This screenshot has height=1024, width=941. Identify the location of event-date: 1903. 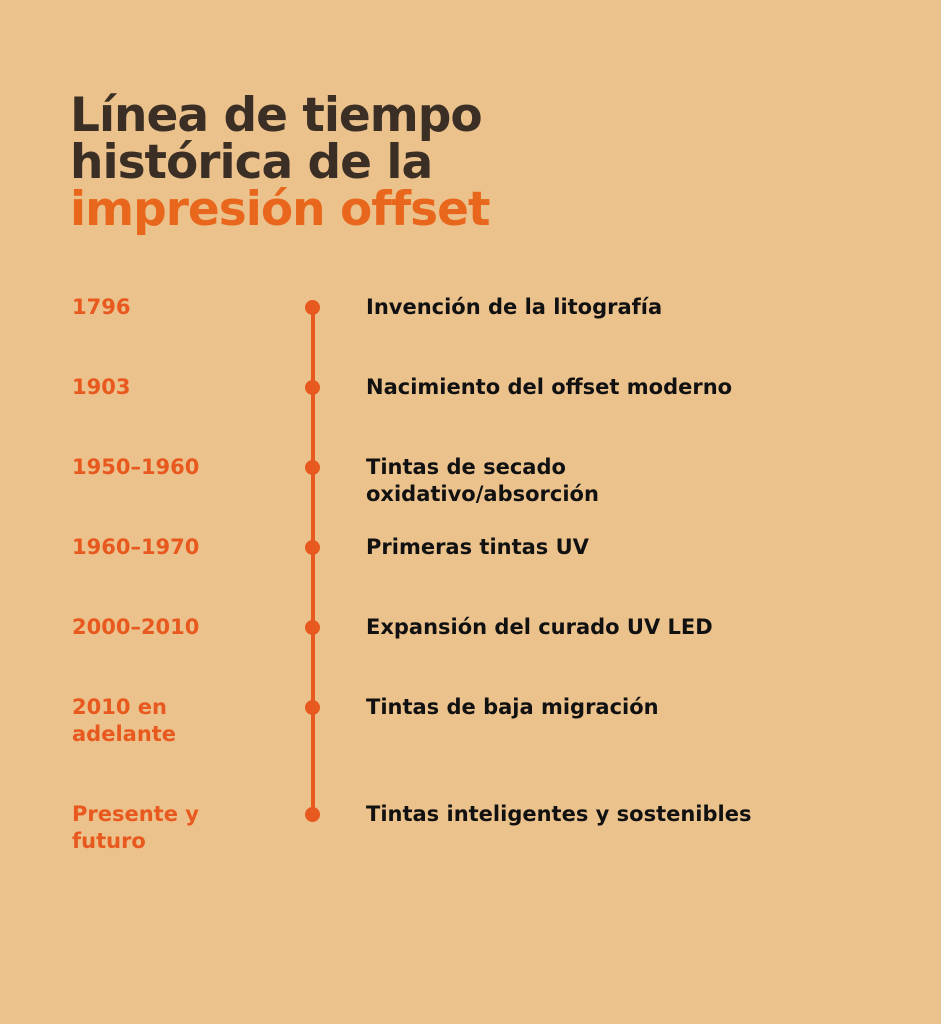
(101, 387).